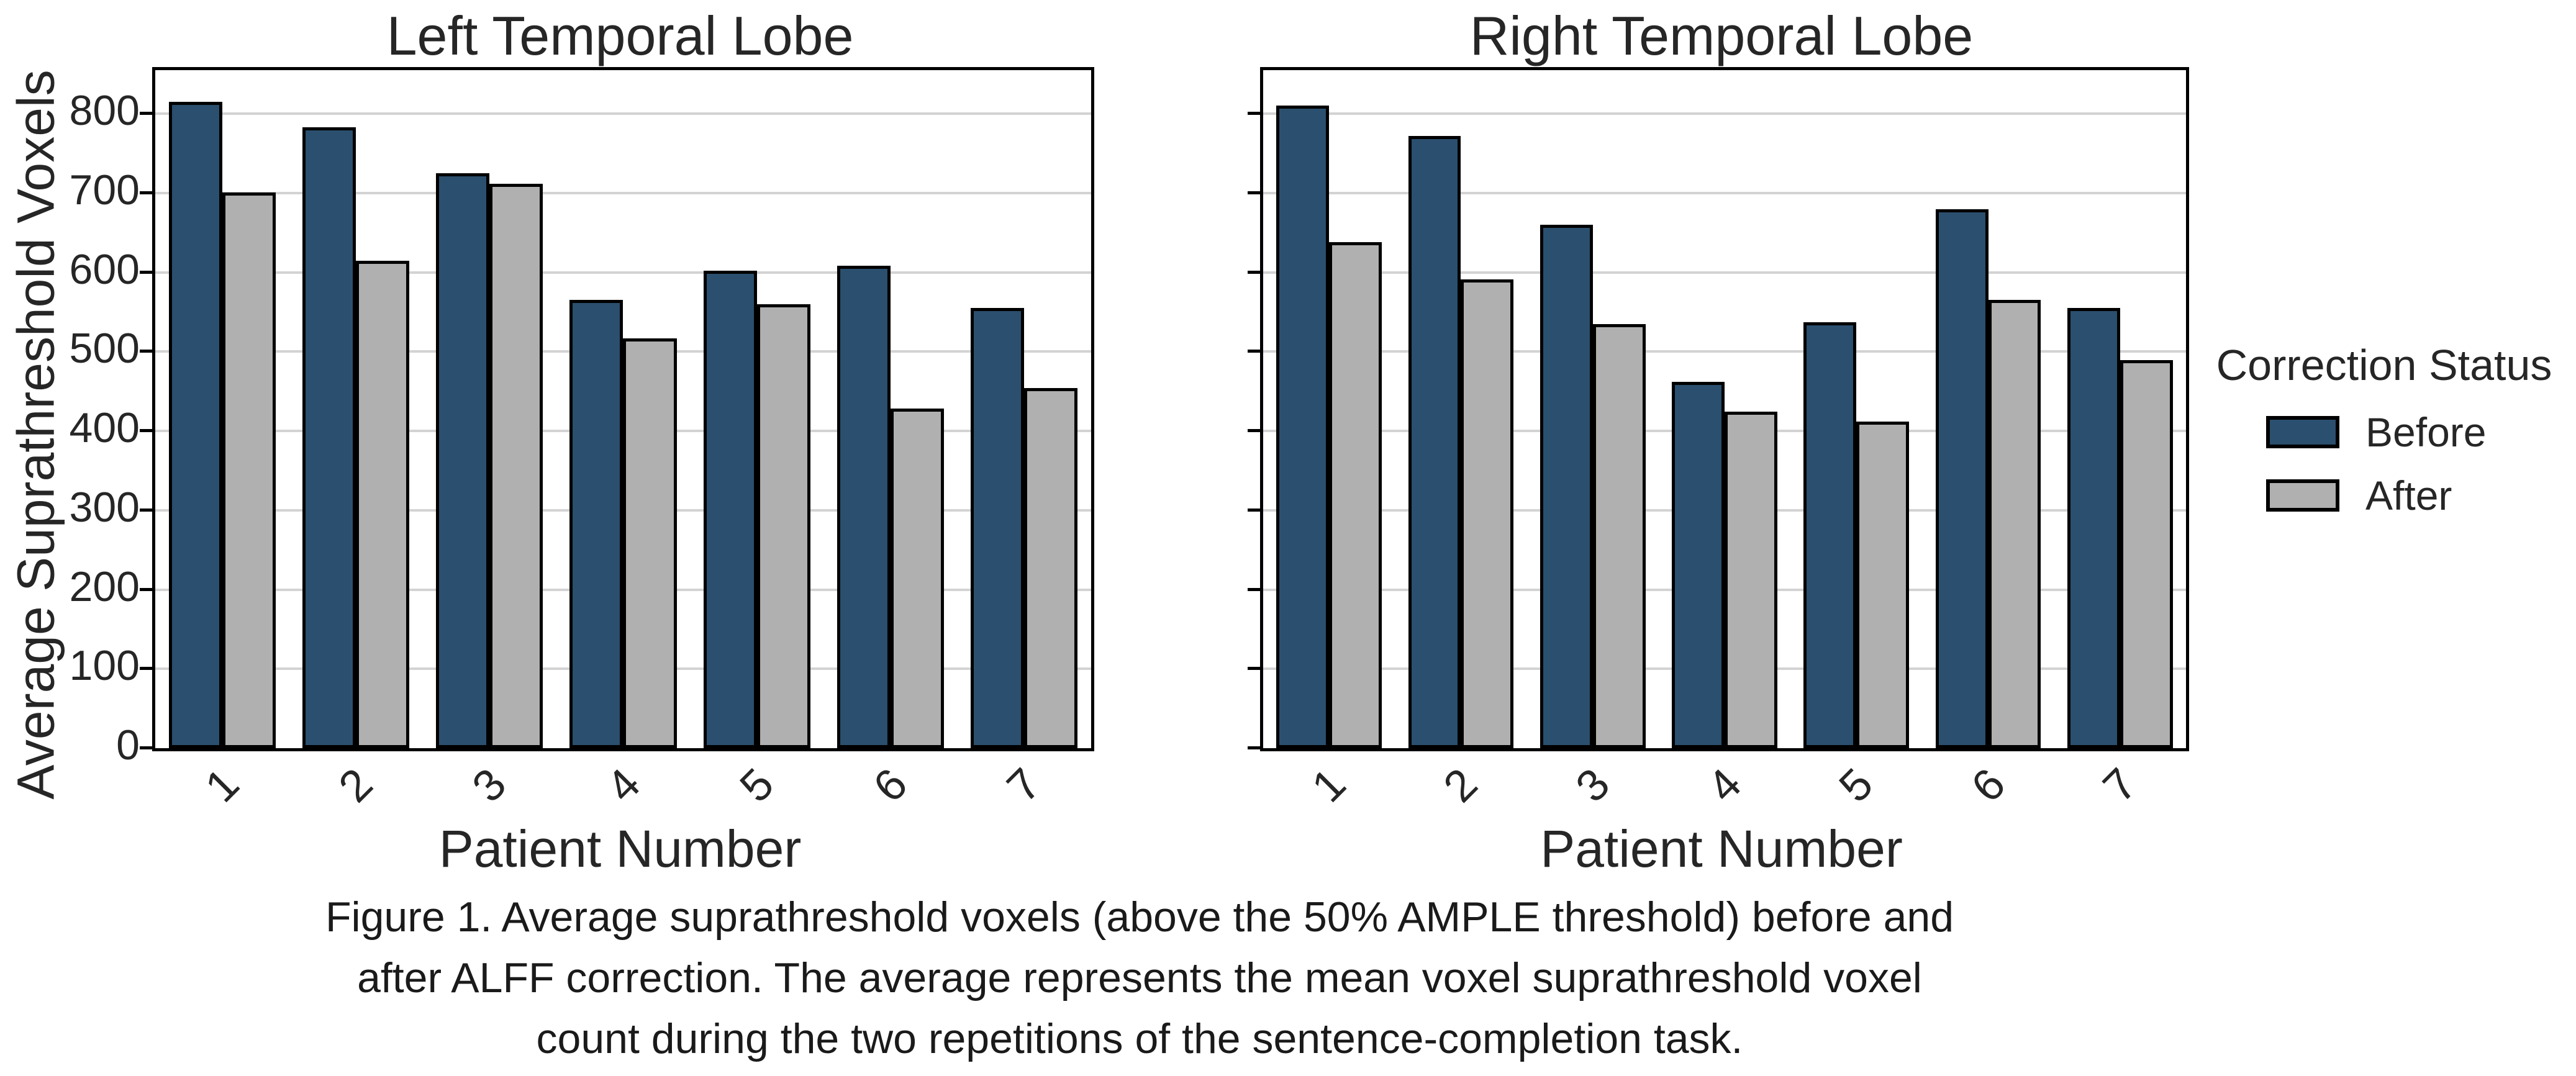 This screenshot has height=1076, width=2576. What do you see at coordinates (1721, 35) in the screenshot?
I see `subplot-title-right: Right Temporal Lobe` at bounding box center [1721, 35].